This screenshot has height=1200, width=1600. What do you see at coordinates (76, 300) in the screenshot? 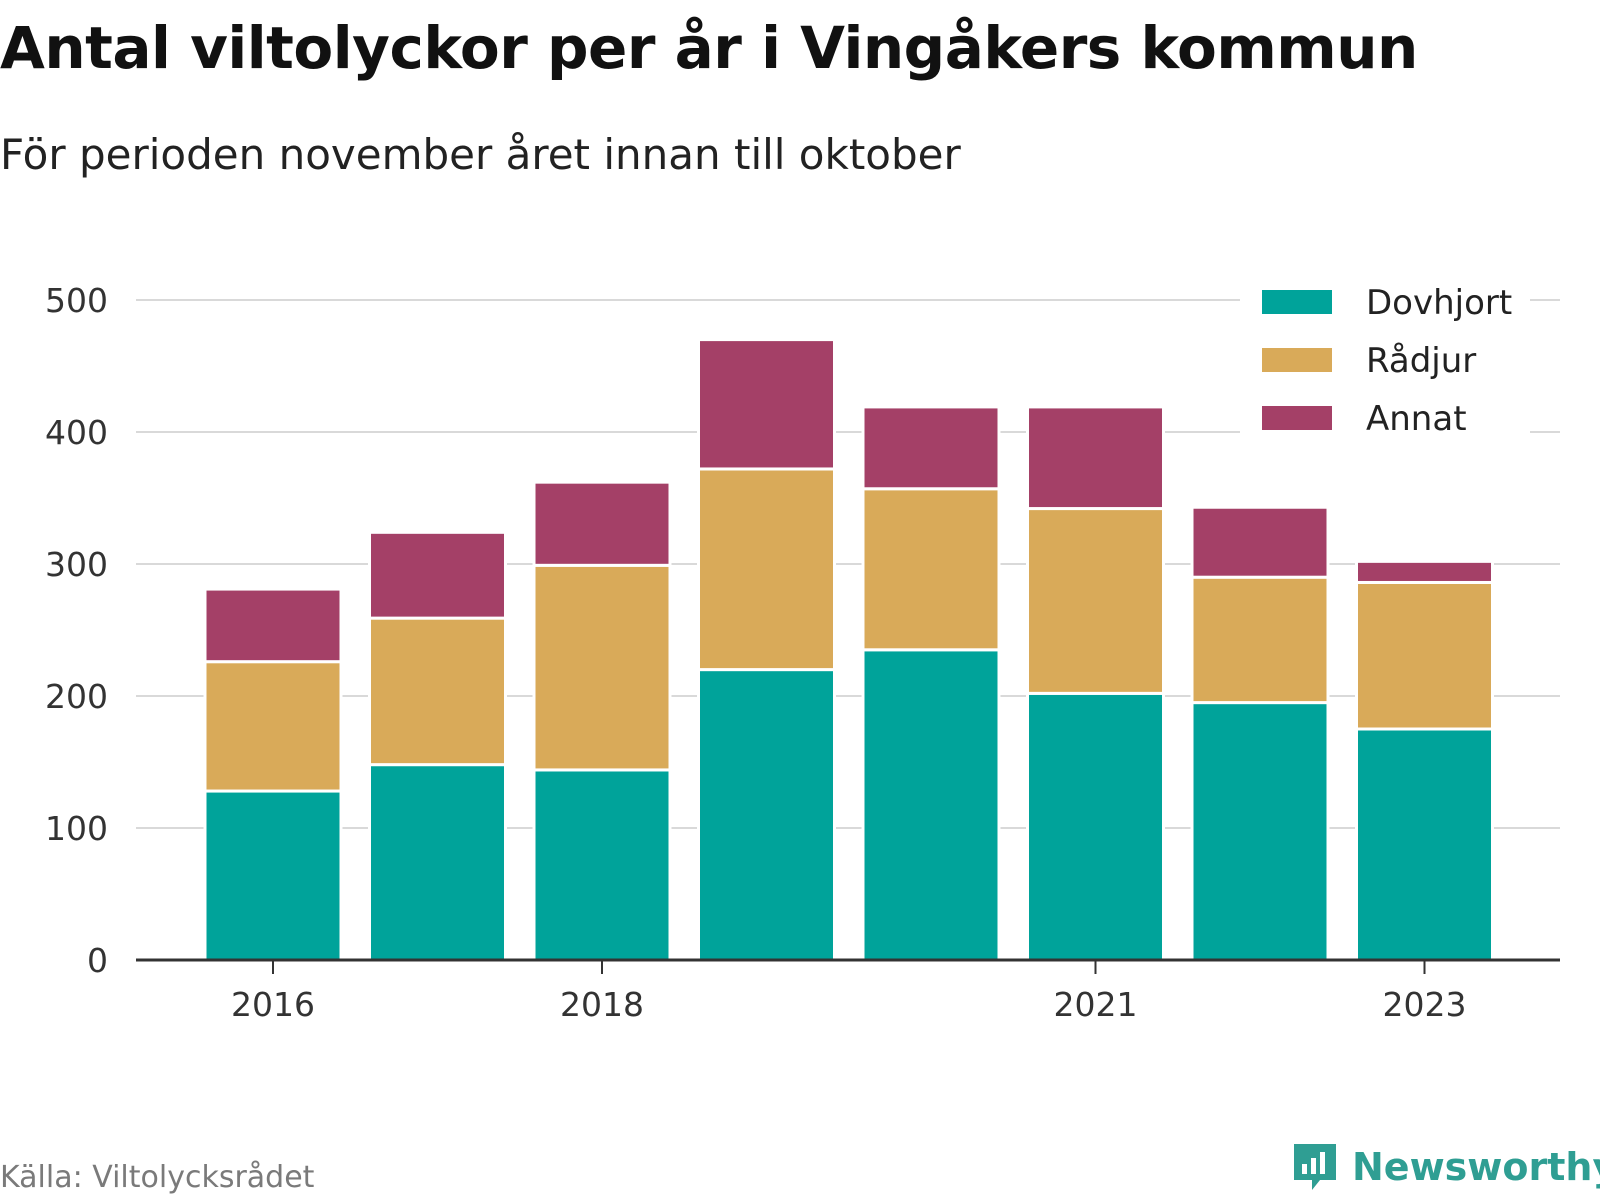
I see `y-tick-label: 500` at bounding box center [76, 300].